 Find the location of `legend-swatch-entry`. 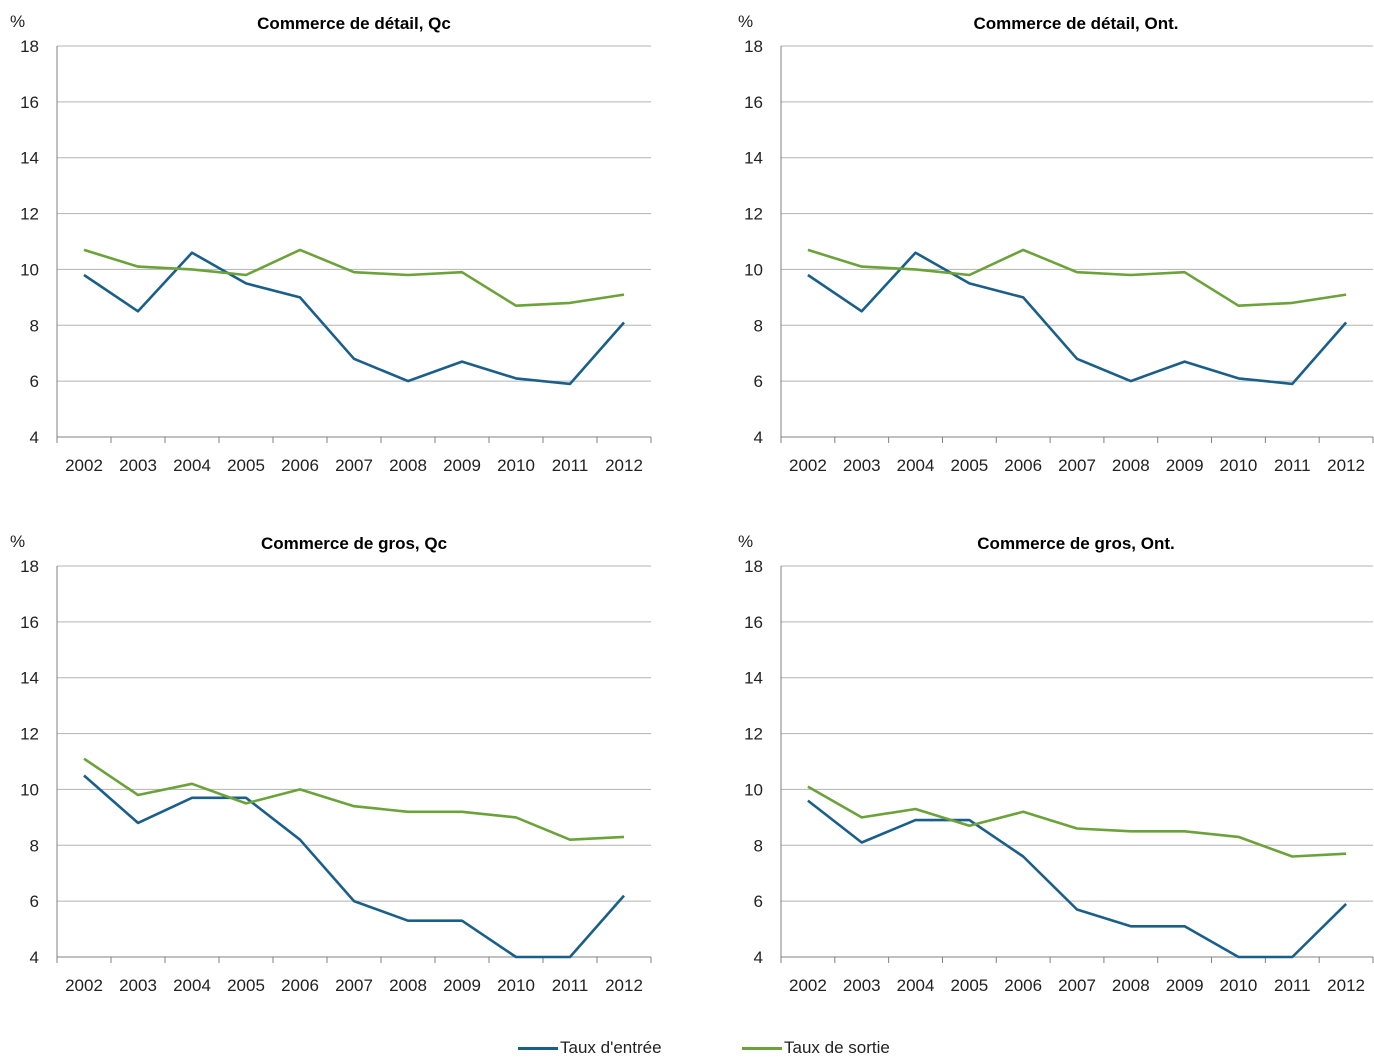

legend-swatch-entry is located at coordinates (538, 1048).